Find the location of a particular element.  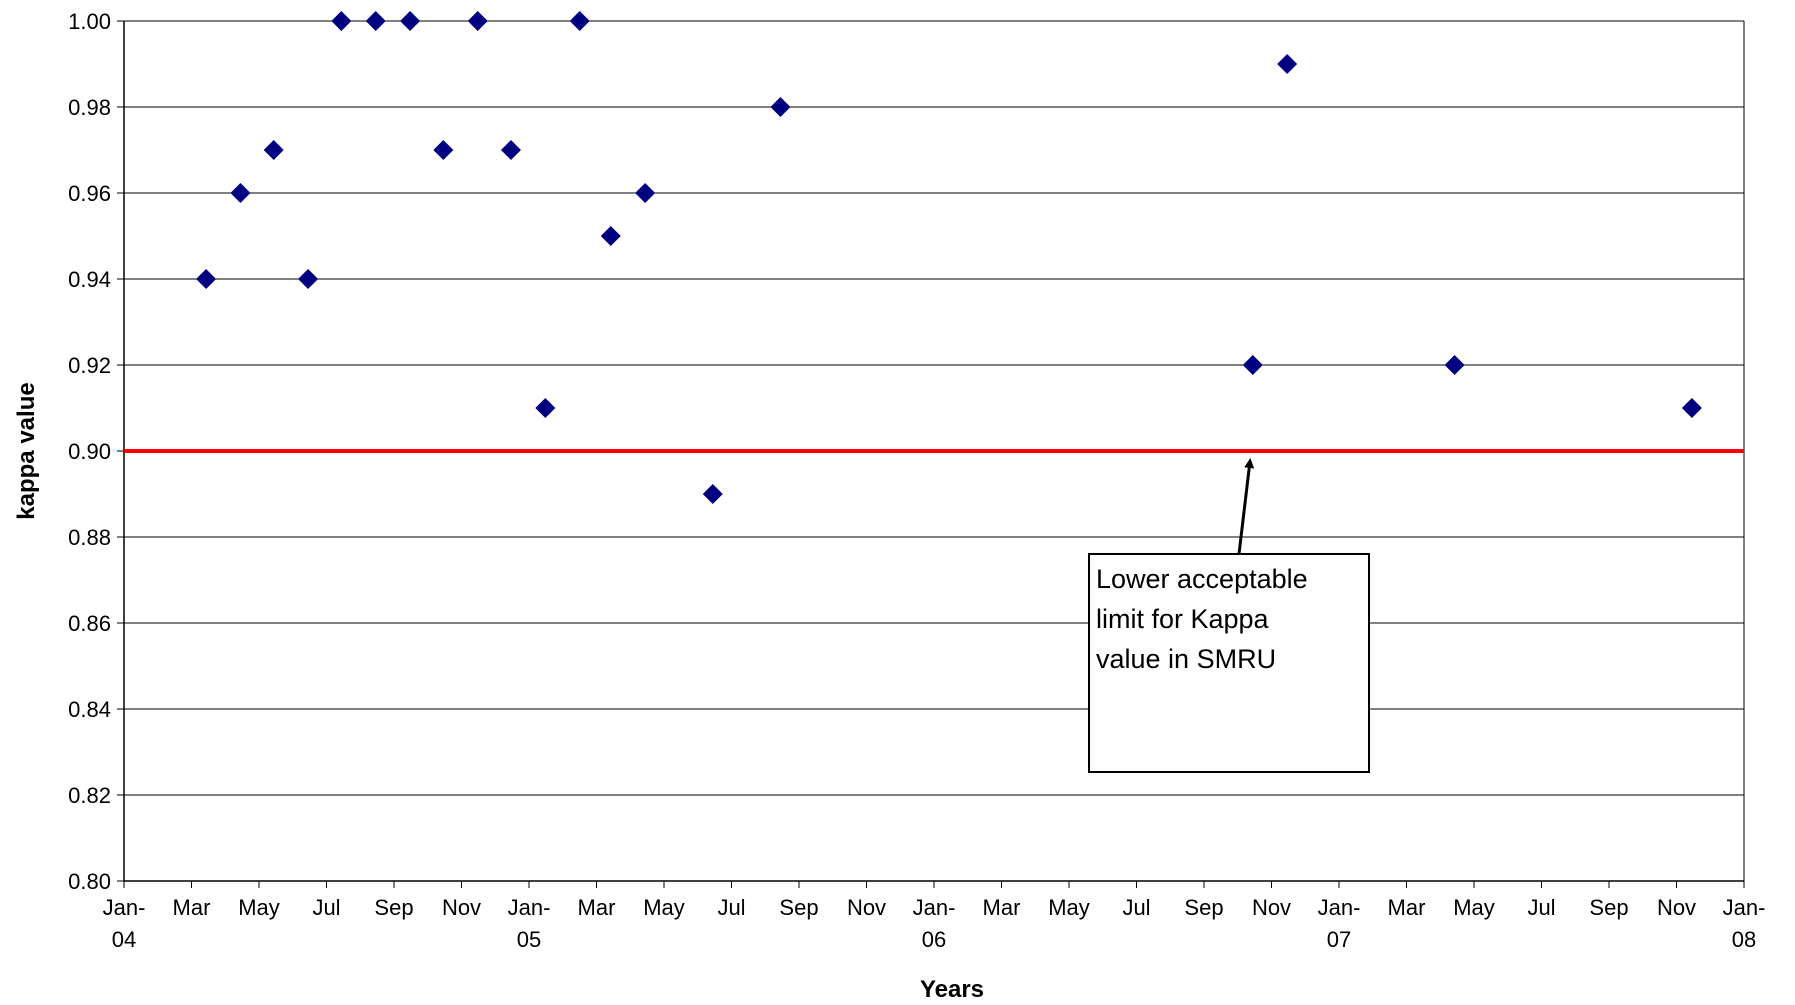

y-tick-label: 0.98 is located at coordinates (89, 107).